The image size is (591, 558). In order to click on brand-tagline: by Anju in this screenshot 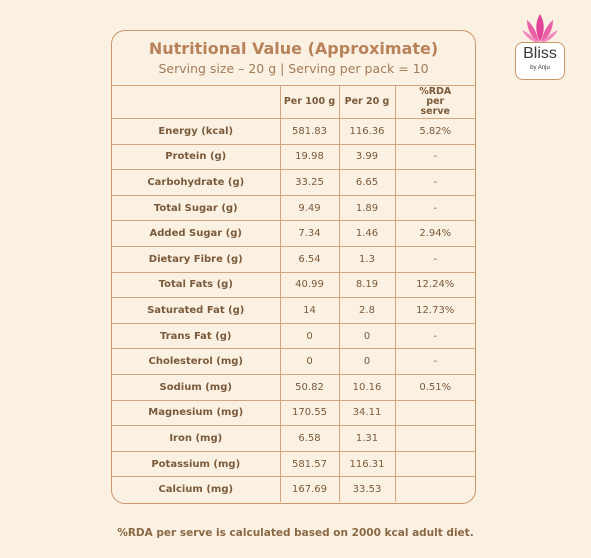, I will do `click(540, 68)`.